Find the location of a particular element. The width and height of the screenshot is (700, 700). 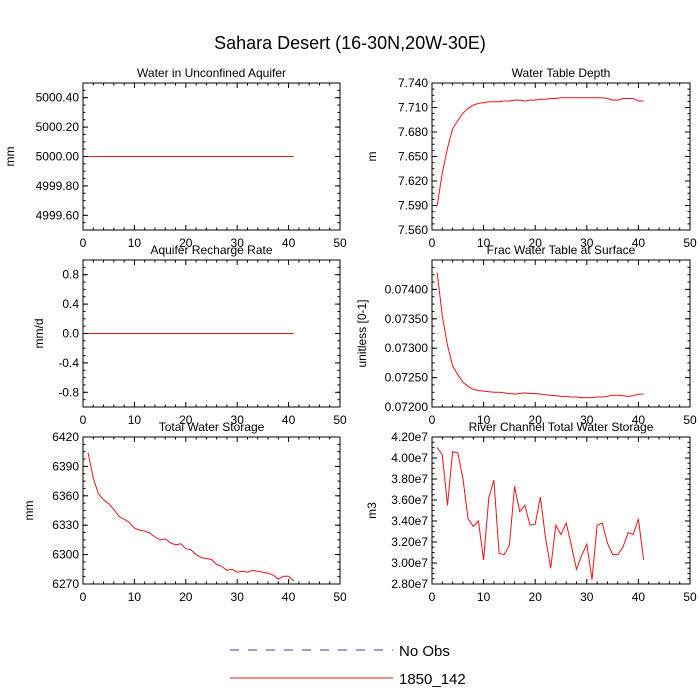

y-tick-label: 5000.20 is located at coordinates (58, 127).